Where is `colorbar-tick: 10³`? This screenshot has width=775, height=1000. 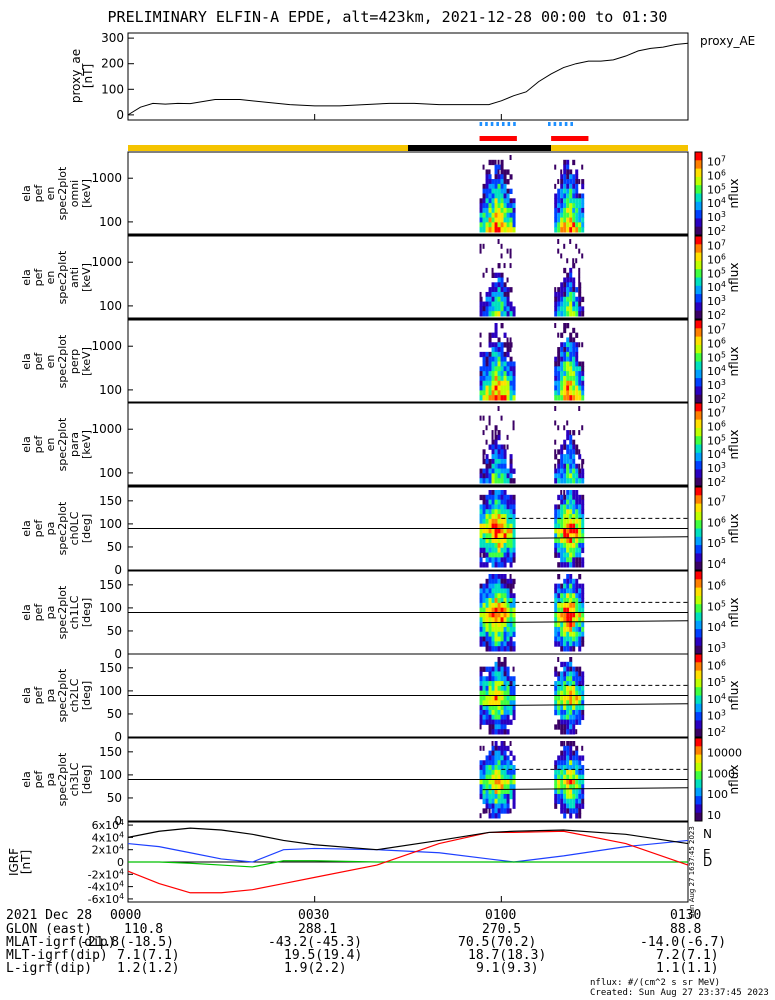
colorbar-tick: 10³ is located at coordinates (716, 715).